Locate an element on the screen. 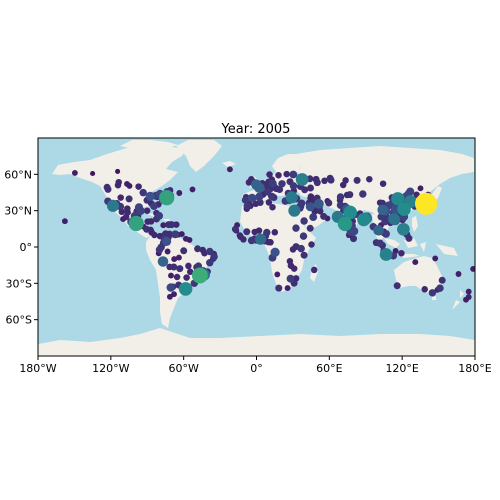  map-title: Year: 2005 is located at coordinates (256, 129).